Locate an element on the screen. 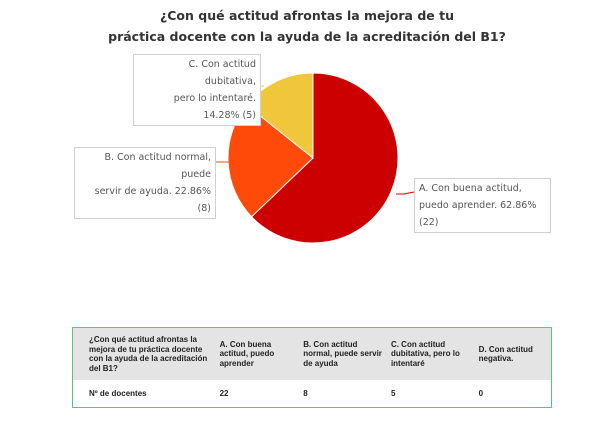 This screenshot has height=424, width=614. table-row: Nº de docentes 22 8 5 0 is located at coordinates (312, 394).